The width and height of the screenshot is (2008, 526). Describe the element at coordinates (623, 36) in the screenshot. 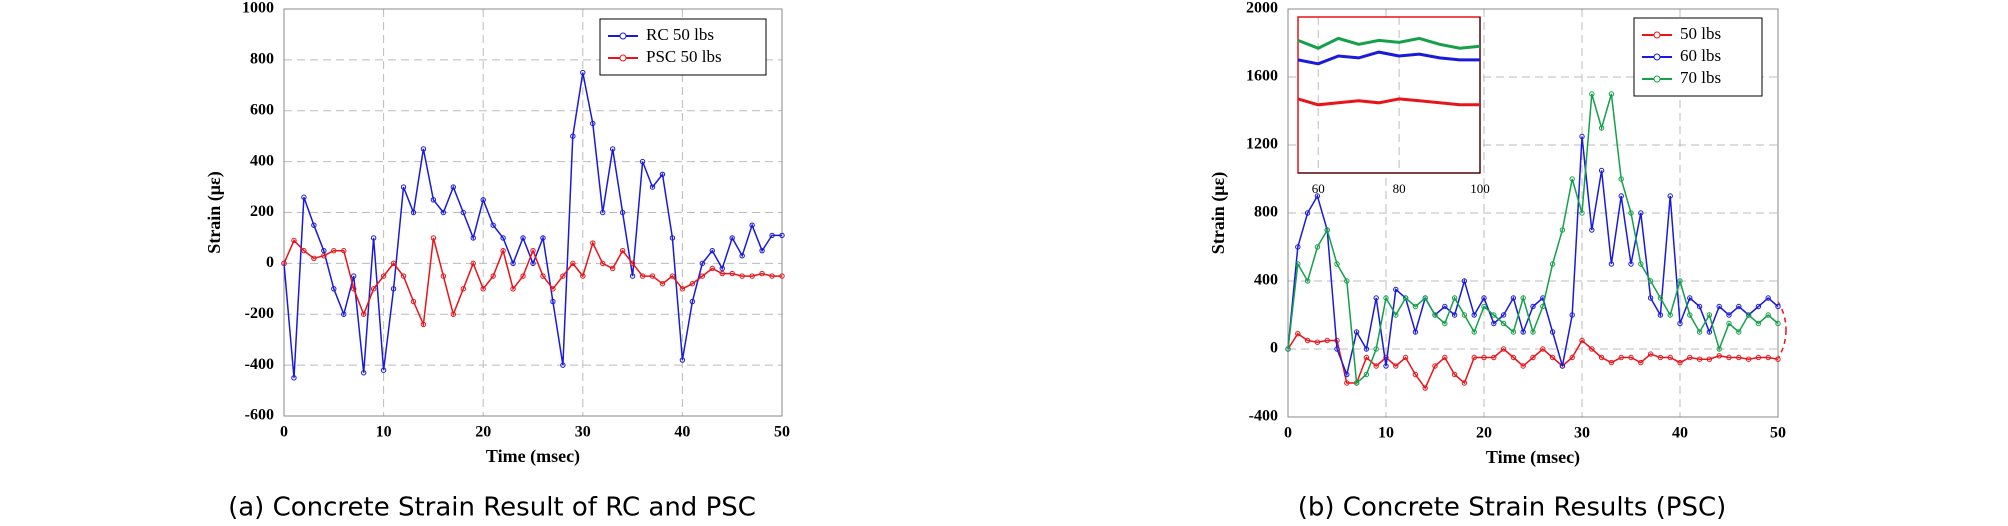

I see `legend-marker` at that location.